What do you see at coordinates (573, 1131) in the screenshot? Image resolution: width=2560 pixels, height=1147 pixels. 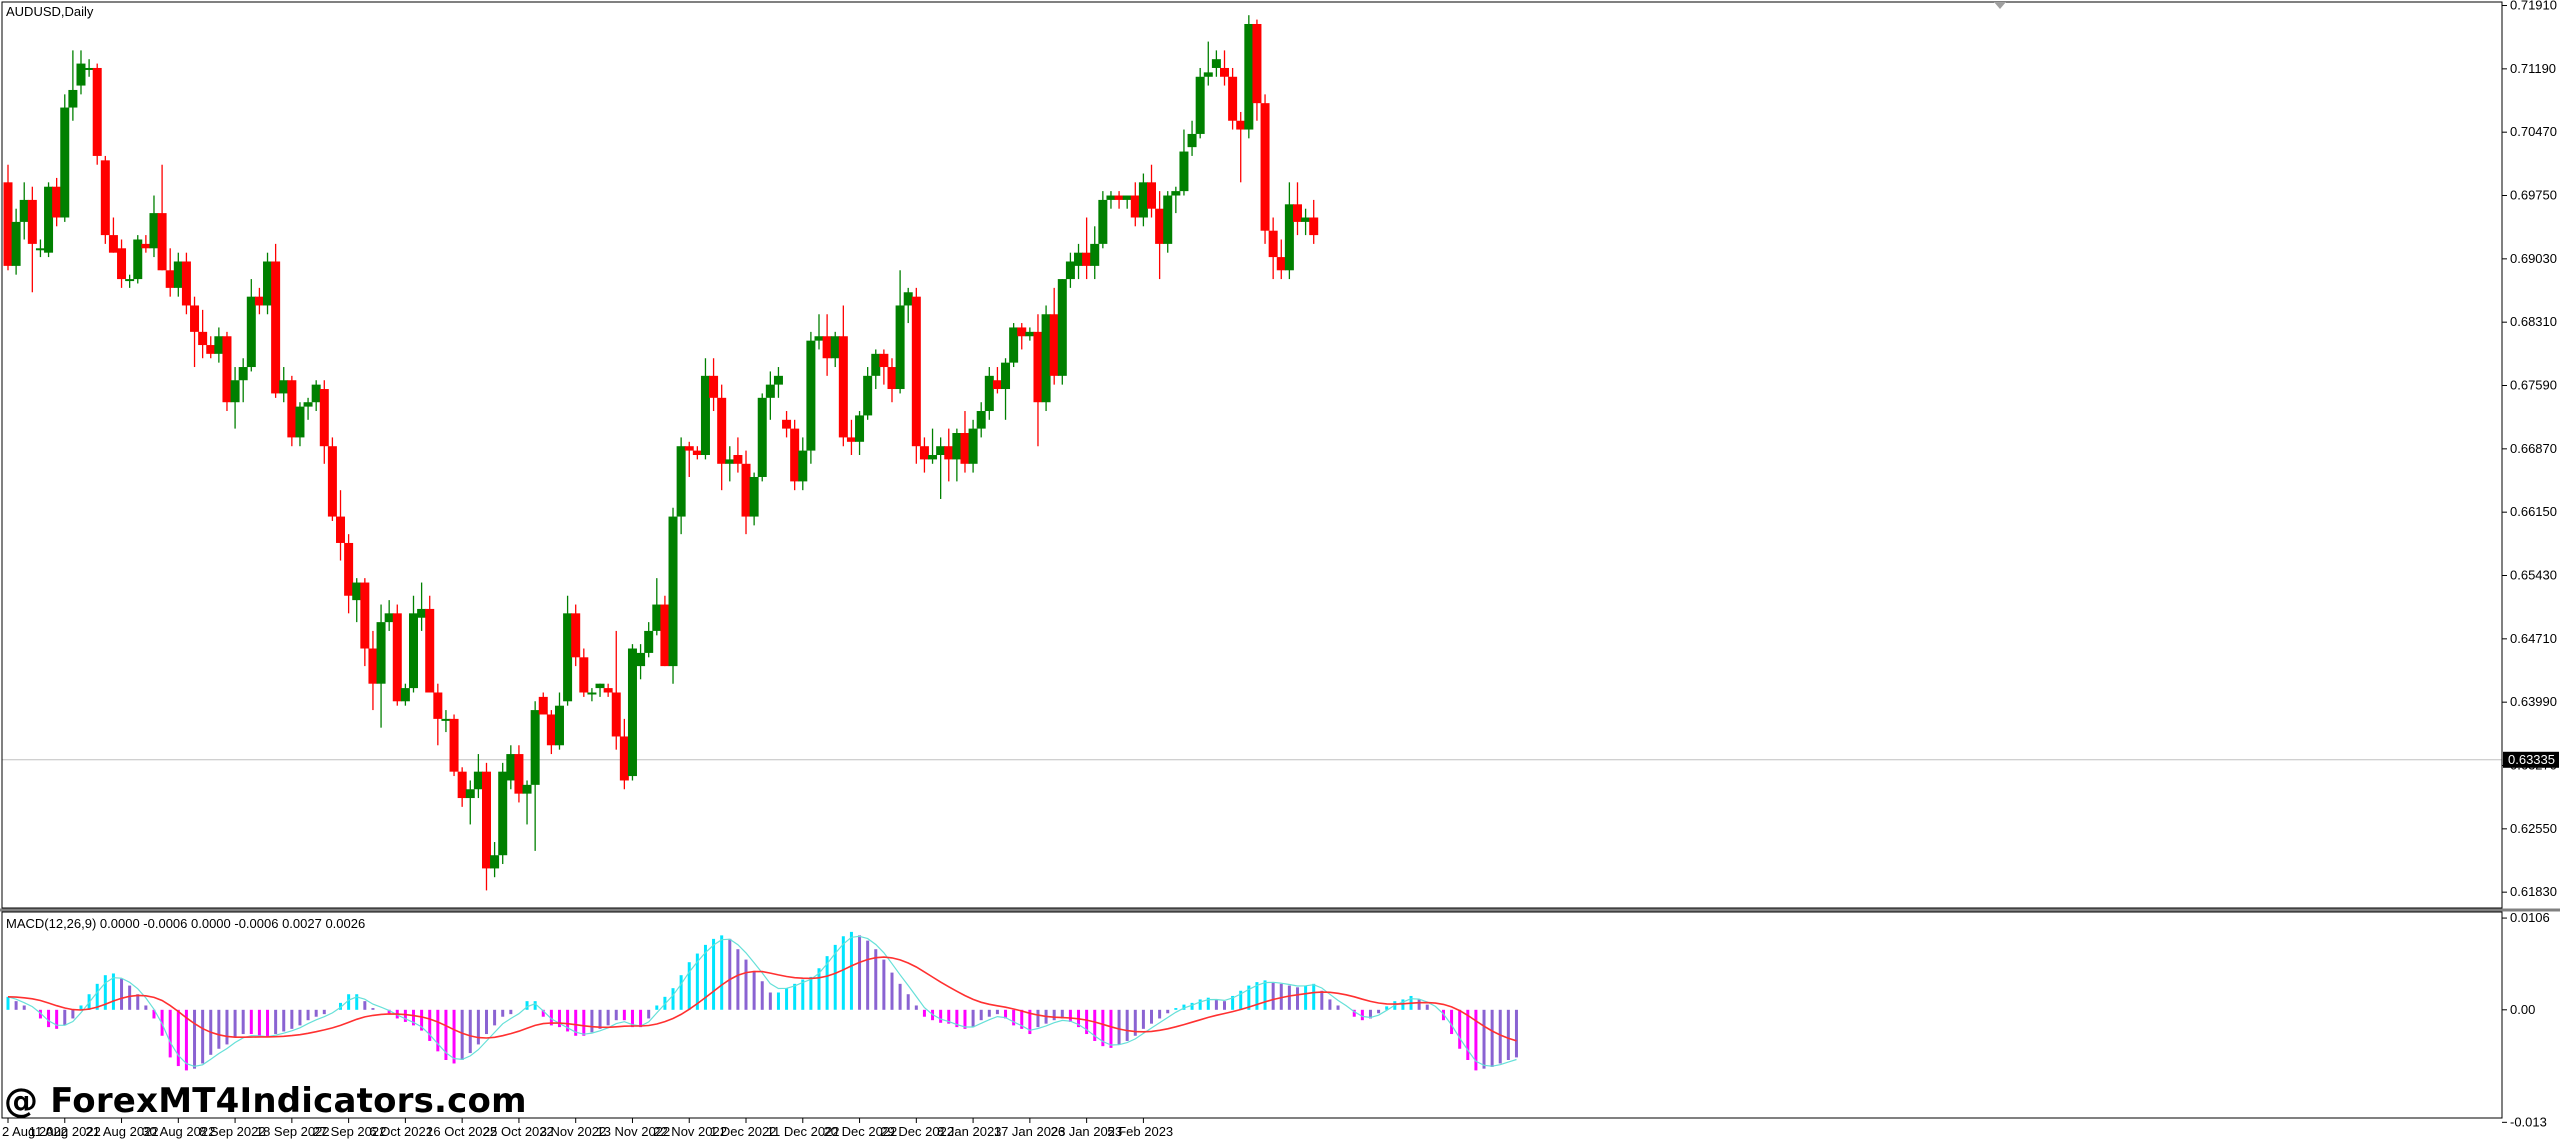 I see `time-axis-label: 3 Nov 2022` at bounding box center [573, 1131].